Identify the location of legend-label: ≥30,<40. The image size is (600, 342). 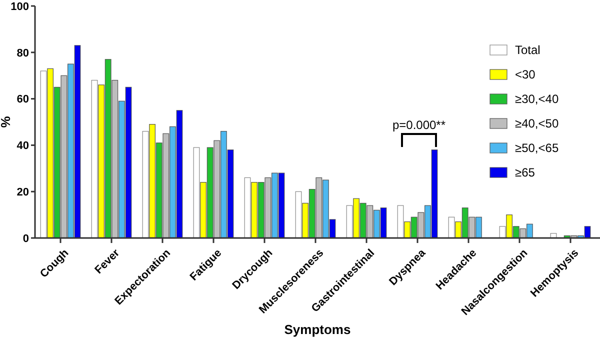
(537, 99).